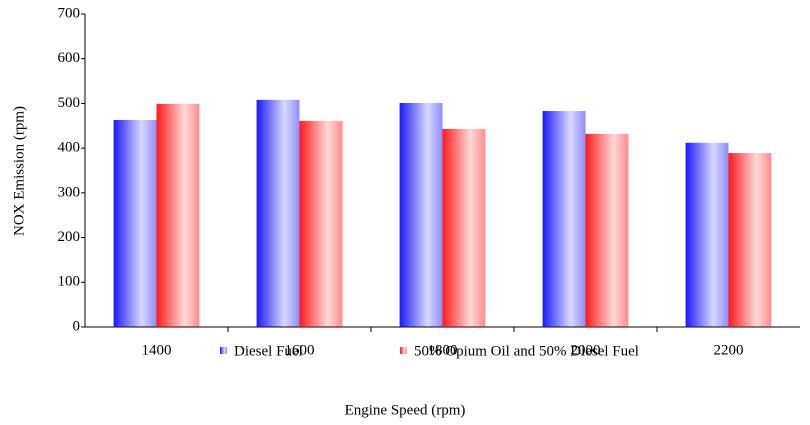 The width and height of the screenshot is (810, 425). Describe the element at coordinates (69, 103) in the screenshot. I see `y-tick-label: 500` at that location.